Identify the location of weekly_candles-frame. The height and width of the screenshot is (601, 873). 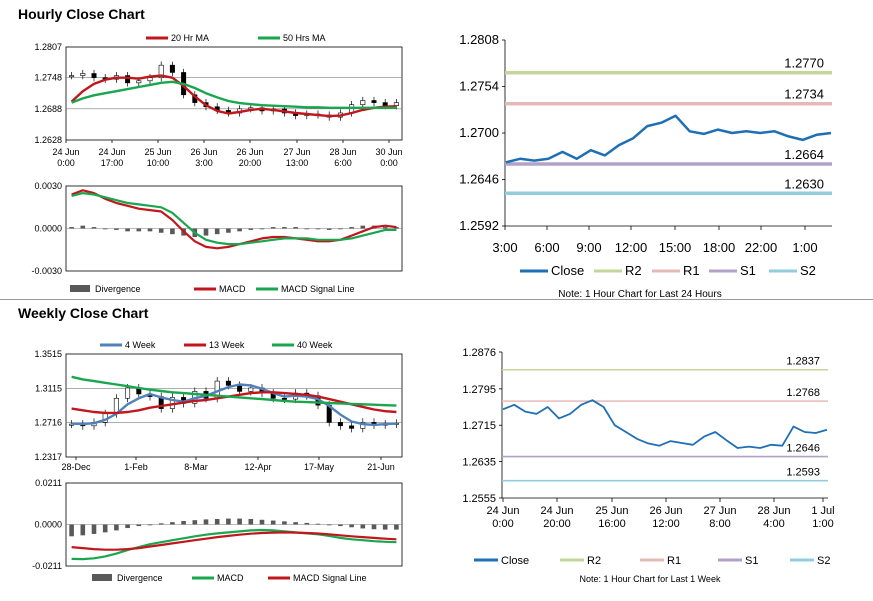
(234, 405).